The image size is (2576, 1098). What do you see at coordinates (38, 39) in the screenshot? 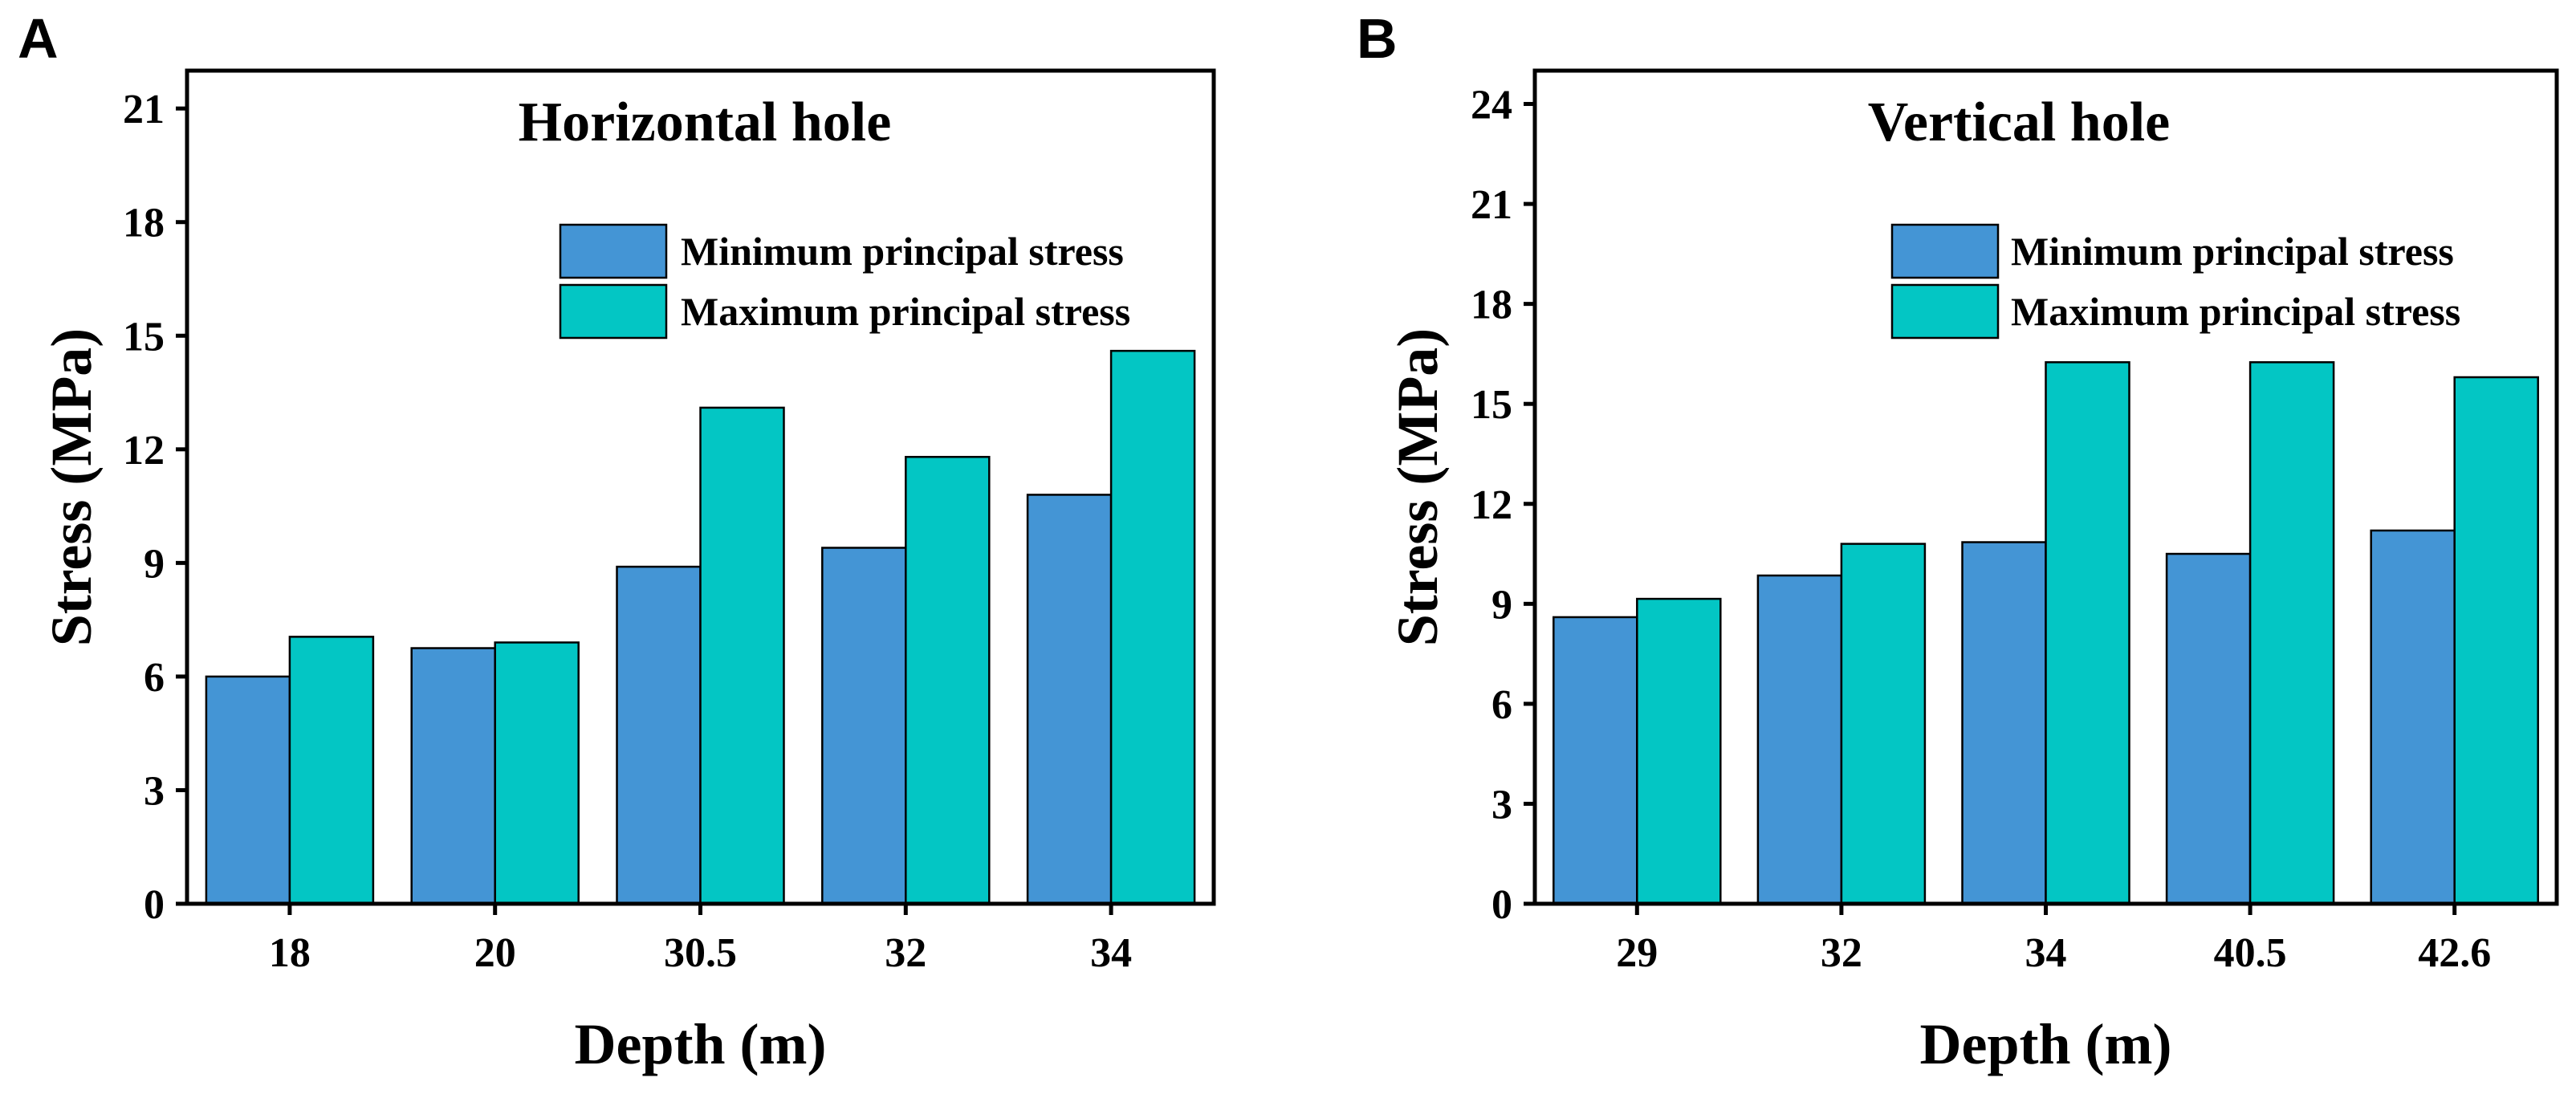
I see `panel-letter: A` at bounding box center [38, 39].